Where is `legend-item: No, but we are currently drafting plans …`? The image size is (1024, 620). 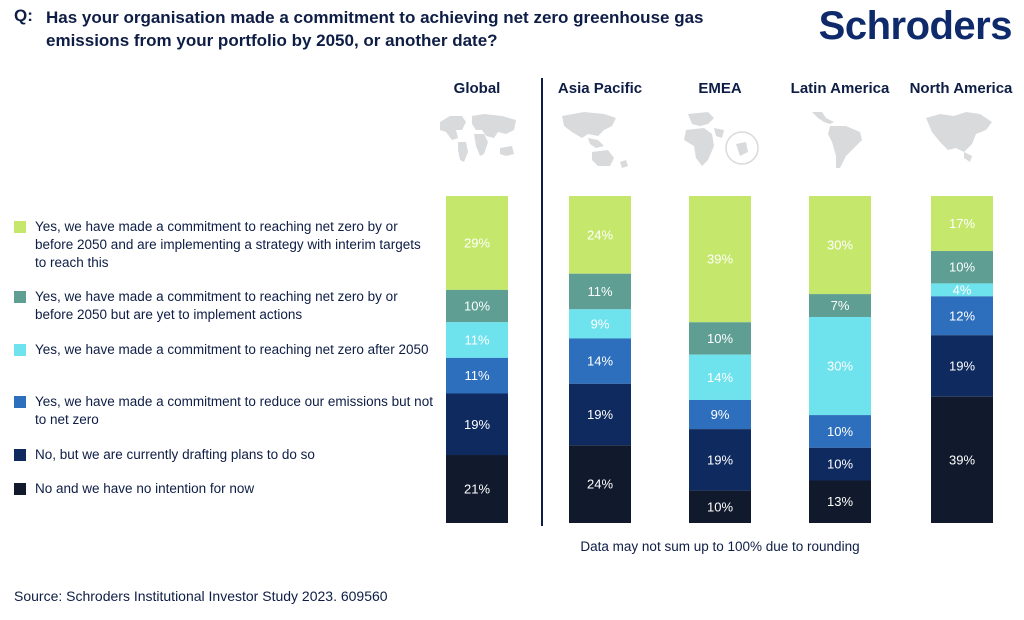 legend-item: No, but we are currently drafting plans … is located at coordinates (224, 455).